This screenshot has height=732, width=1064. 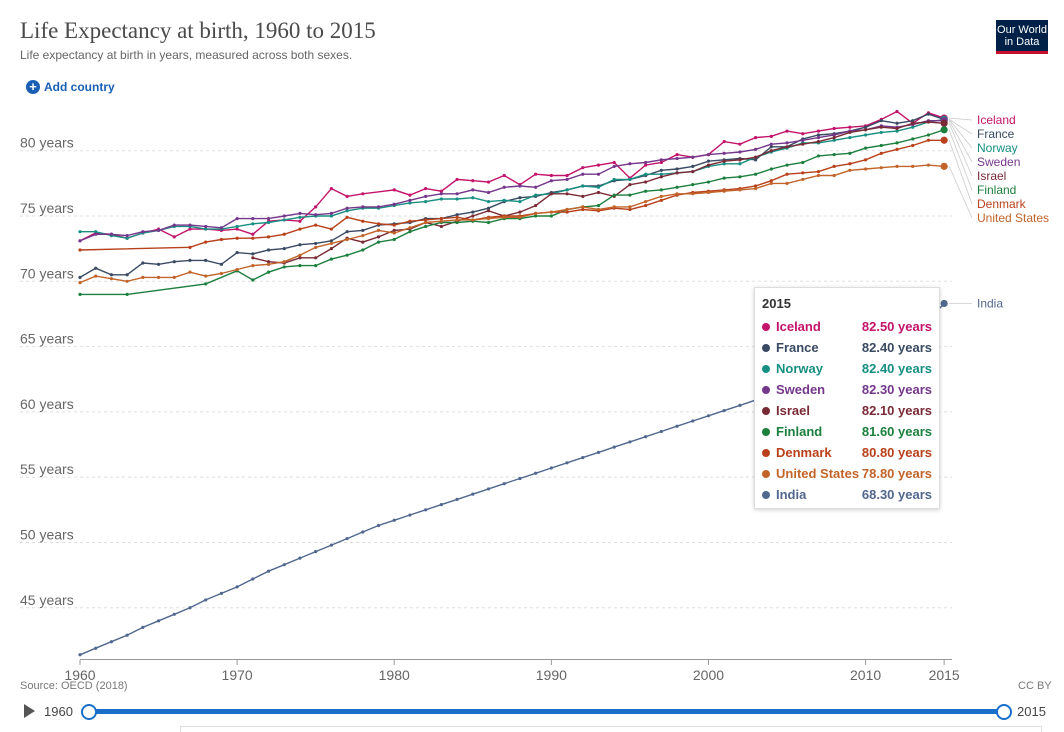 What do you see at coordinates (70, 87) in the screenshot?
I see `add-country-button: + Add country` at bounding box center [70, 87].